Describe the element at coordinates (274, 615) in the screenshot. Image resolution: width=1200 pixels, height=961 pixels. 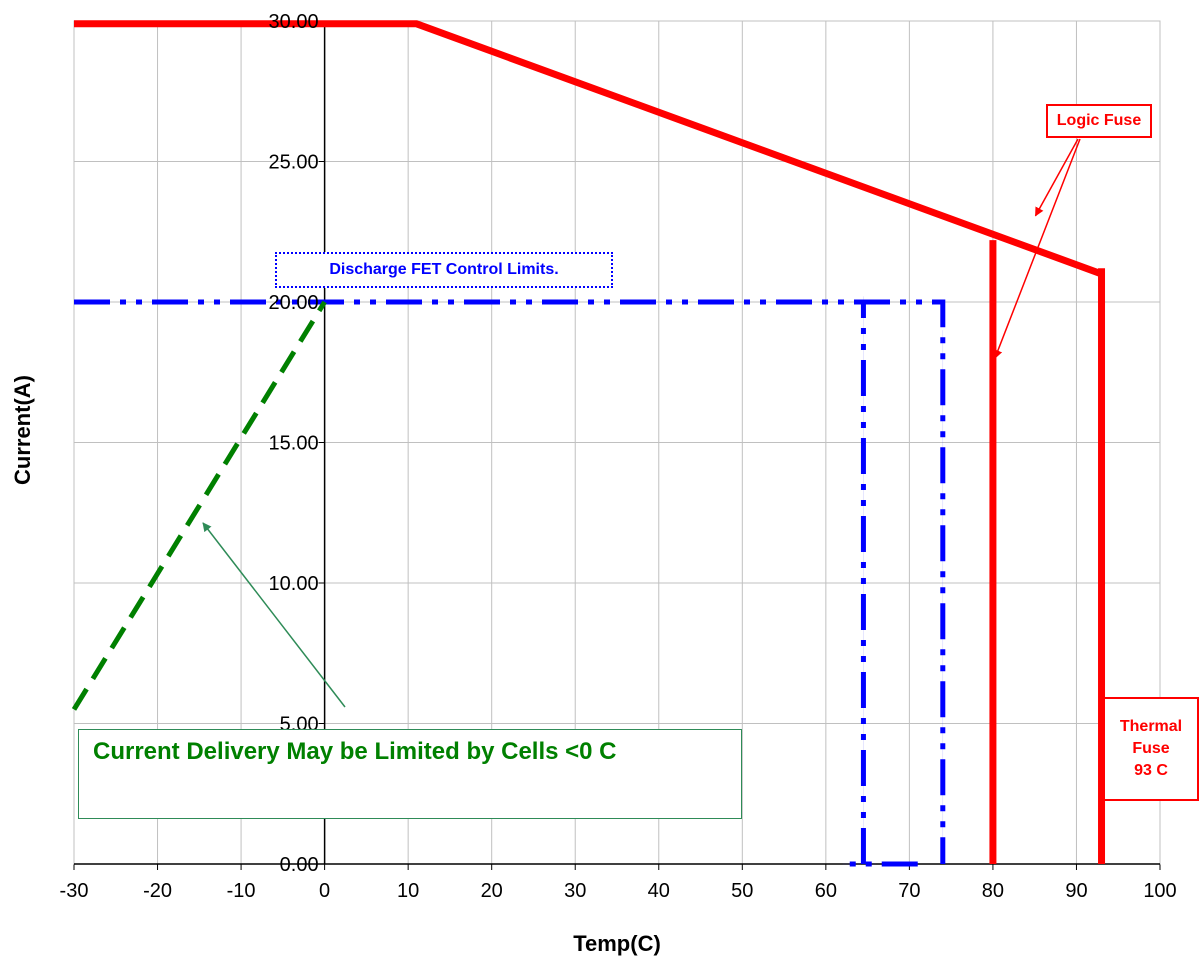
I see `cells-arrow` at that location.